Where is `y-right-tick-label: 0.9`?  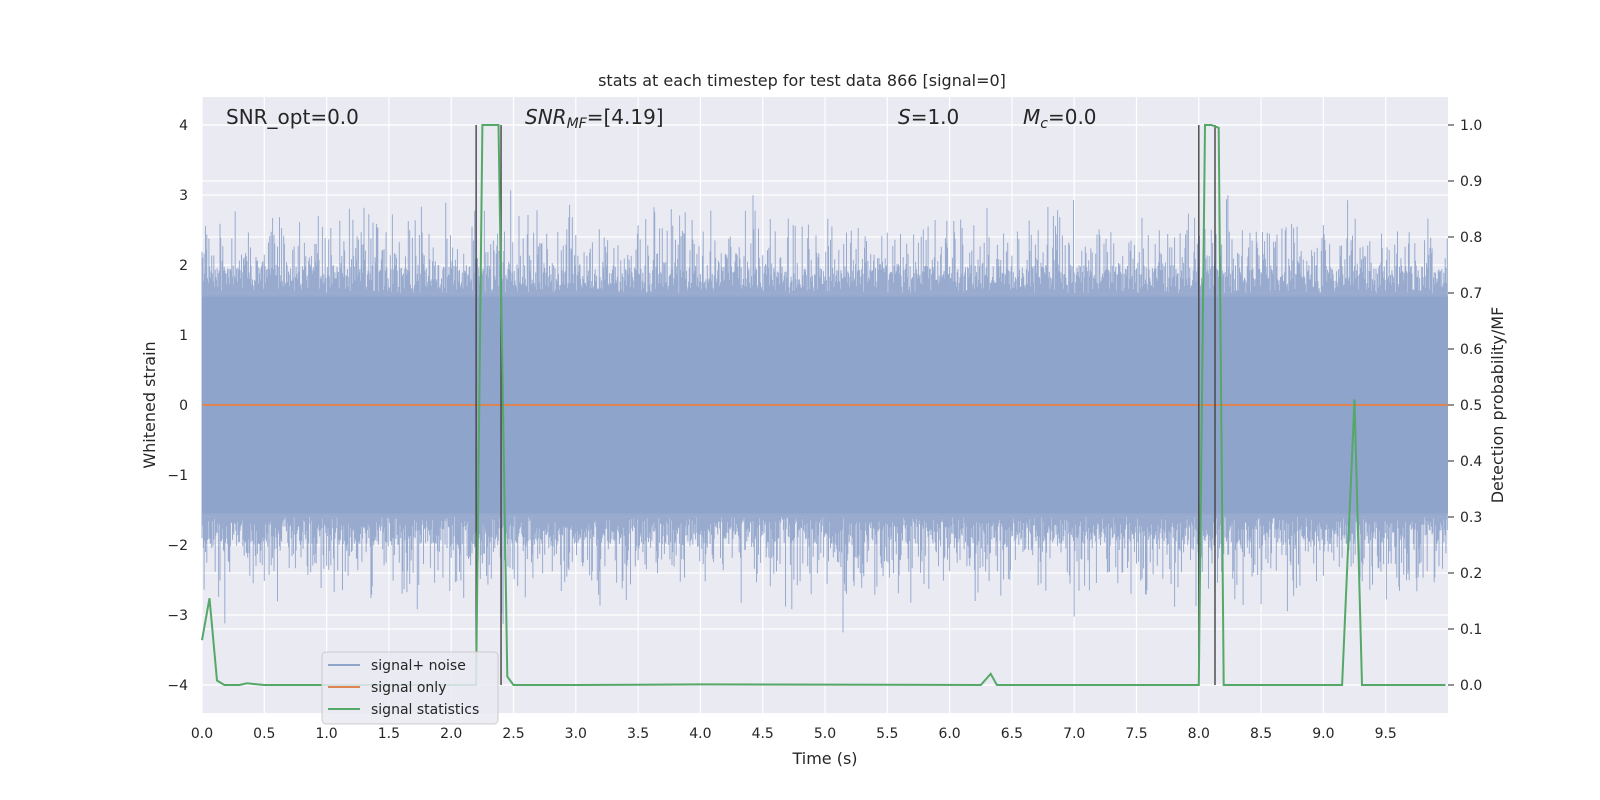 y-right-tick-label: 0.9 is located at coordinates (1471, 182).